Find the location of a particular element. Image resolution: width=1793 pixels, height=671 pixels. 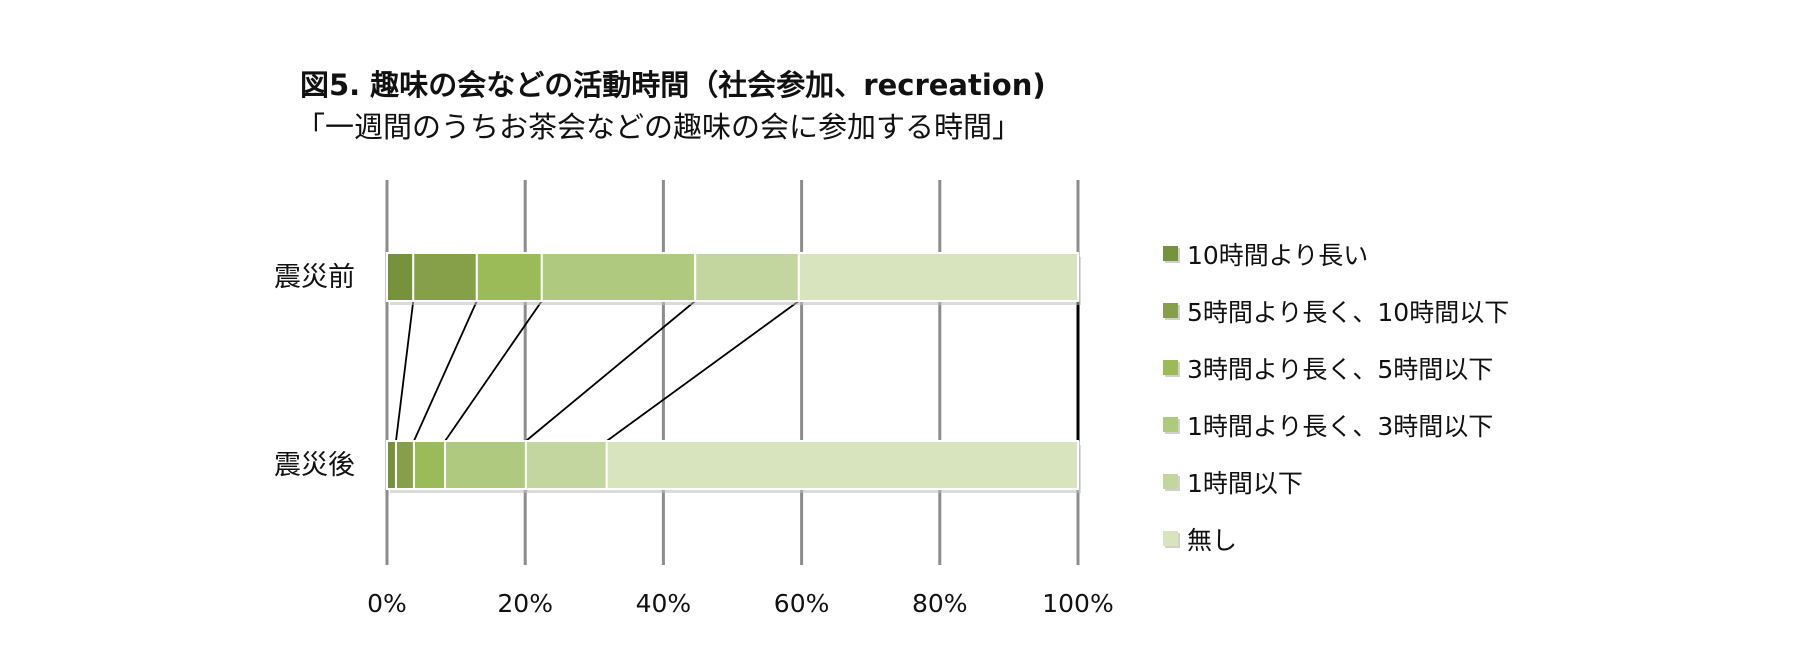

legend-item: 3時間より長く、5時間以下 is located at coordinates (1336, 367).